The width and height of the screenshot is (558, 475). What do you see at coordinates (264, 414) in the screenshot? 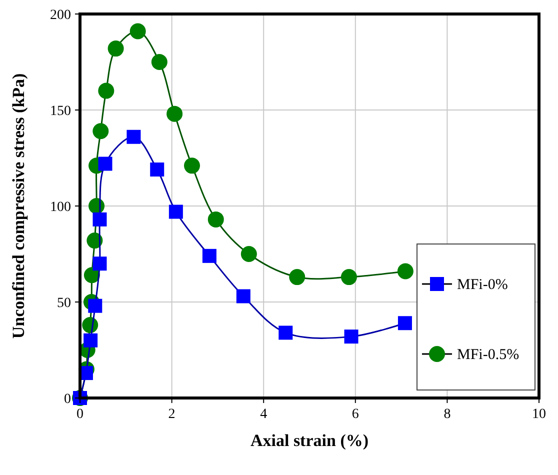
I see `x-tick-label: 4` at bounding box center [264, 414].